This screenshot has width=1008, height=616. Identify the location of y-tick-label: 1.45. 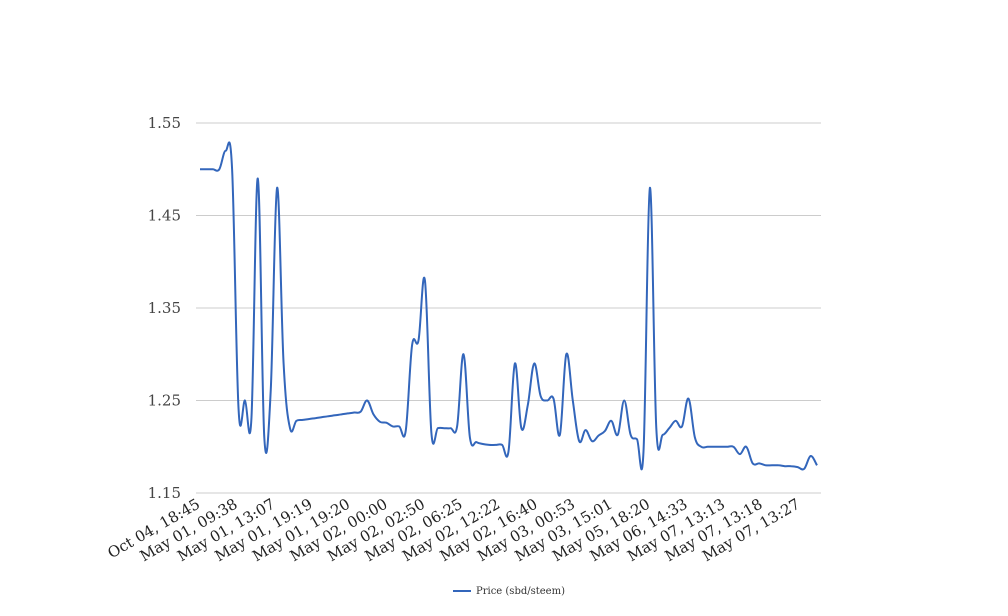
(164, 216).